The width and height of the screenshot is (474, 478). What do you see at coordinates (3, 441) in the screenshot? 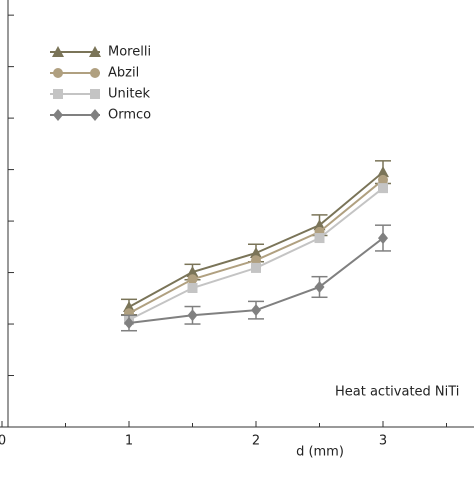
I see `x-tick-label: 0` at bounding box center [3, 441].